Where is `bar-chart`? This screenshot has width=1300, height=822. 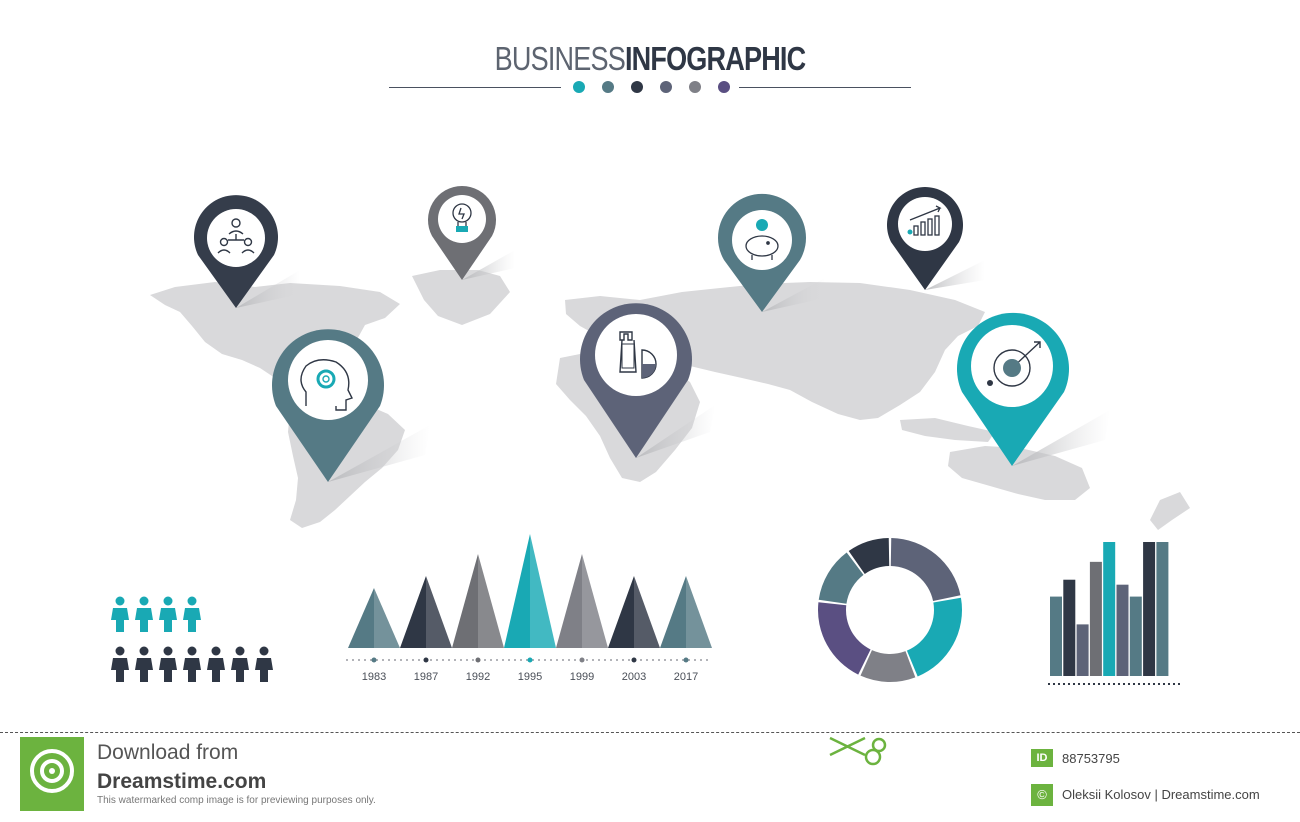
bar-chart is located at coordinates (1115, 613).